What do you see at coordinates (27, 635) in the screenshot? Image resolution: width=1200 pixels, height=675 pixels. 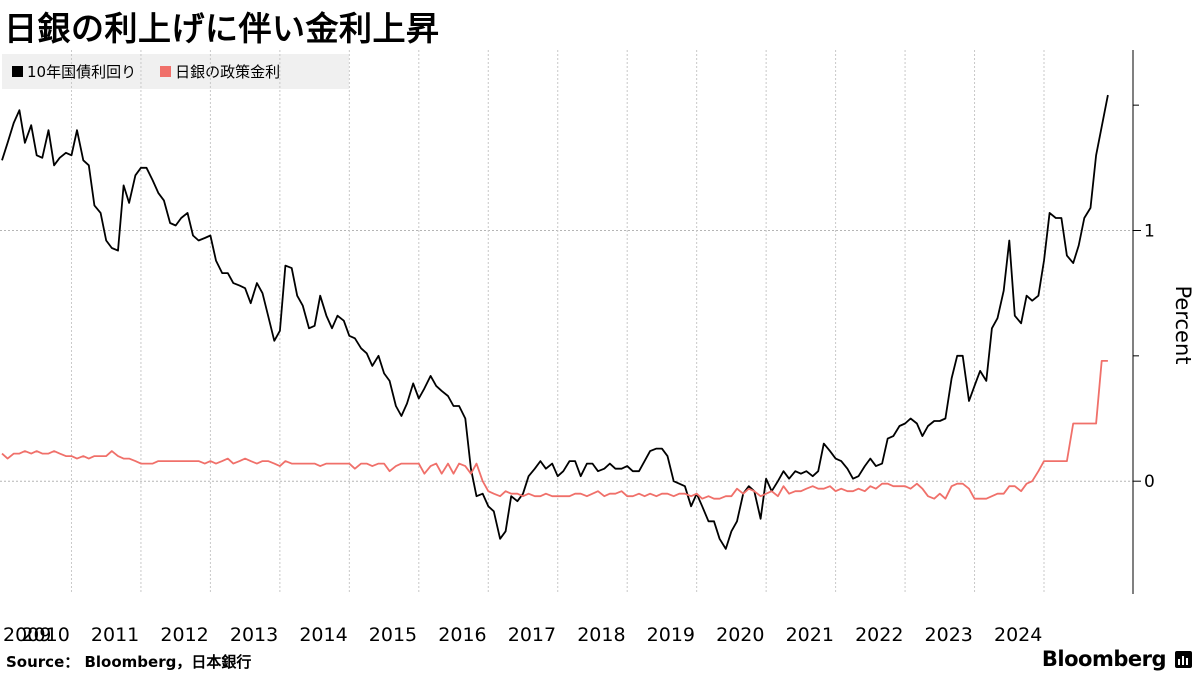 I see `x-tick-label-2009: 2009` at bounding box center [27, 635].